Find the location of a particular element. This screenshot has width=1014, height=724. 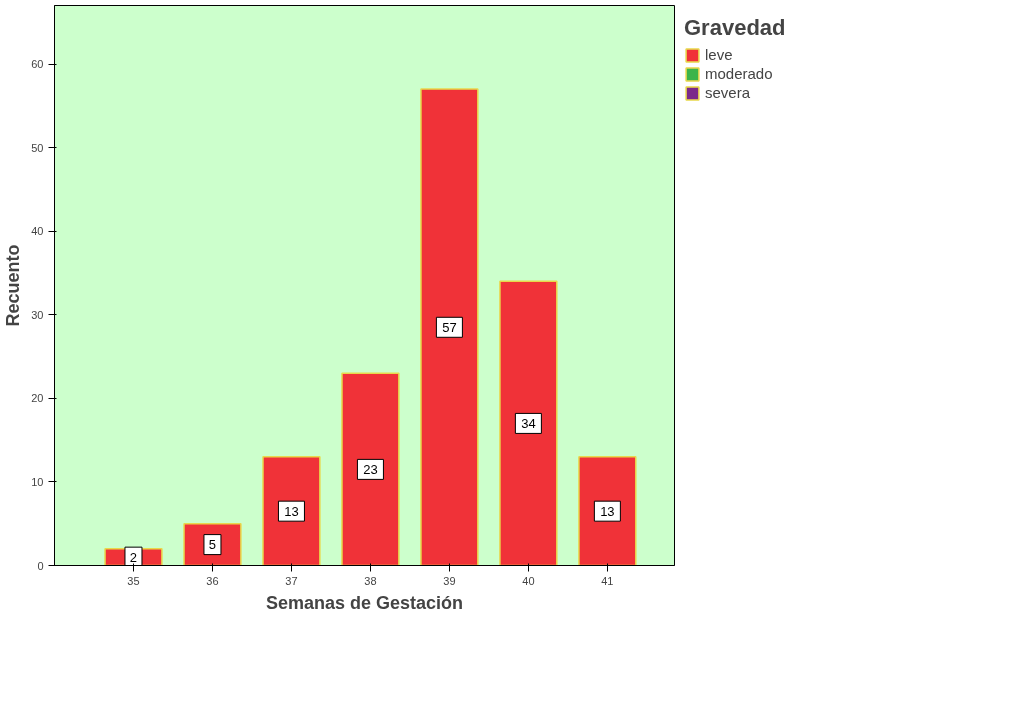

y-axis-title: Recuento is located at coordinates (13, 285).